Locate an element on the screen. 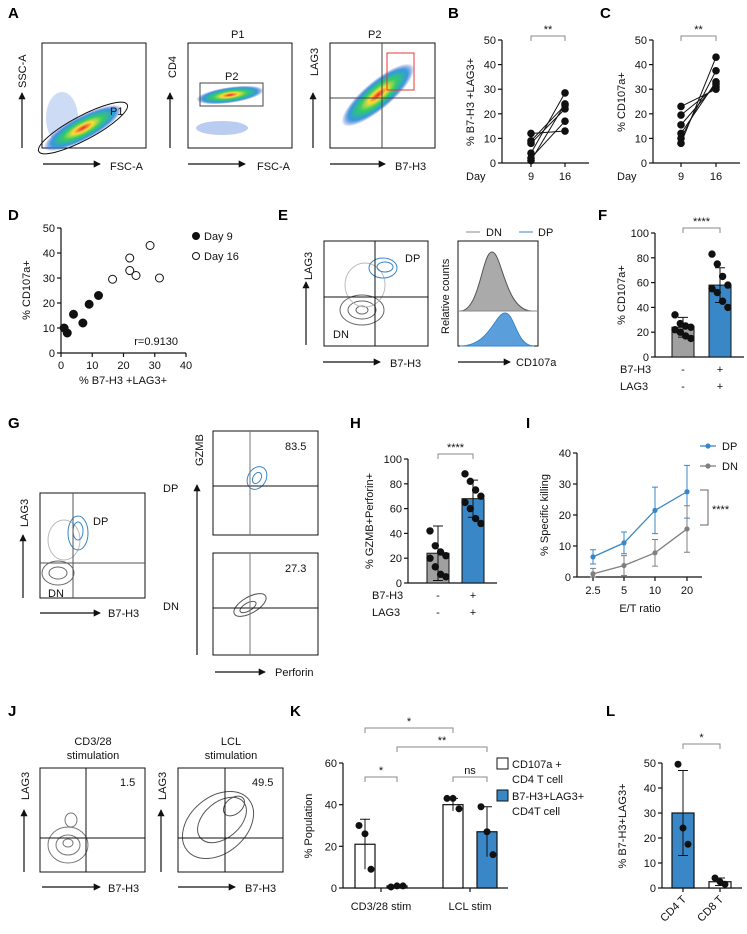 Image resolution: width=747 pixels, height=934 pixels. panel-label-l: L is located at coordinates (610, 711).